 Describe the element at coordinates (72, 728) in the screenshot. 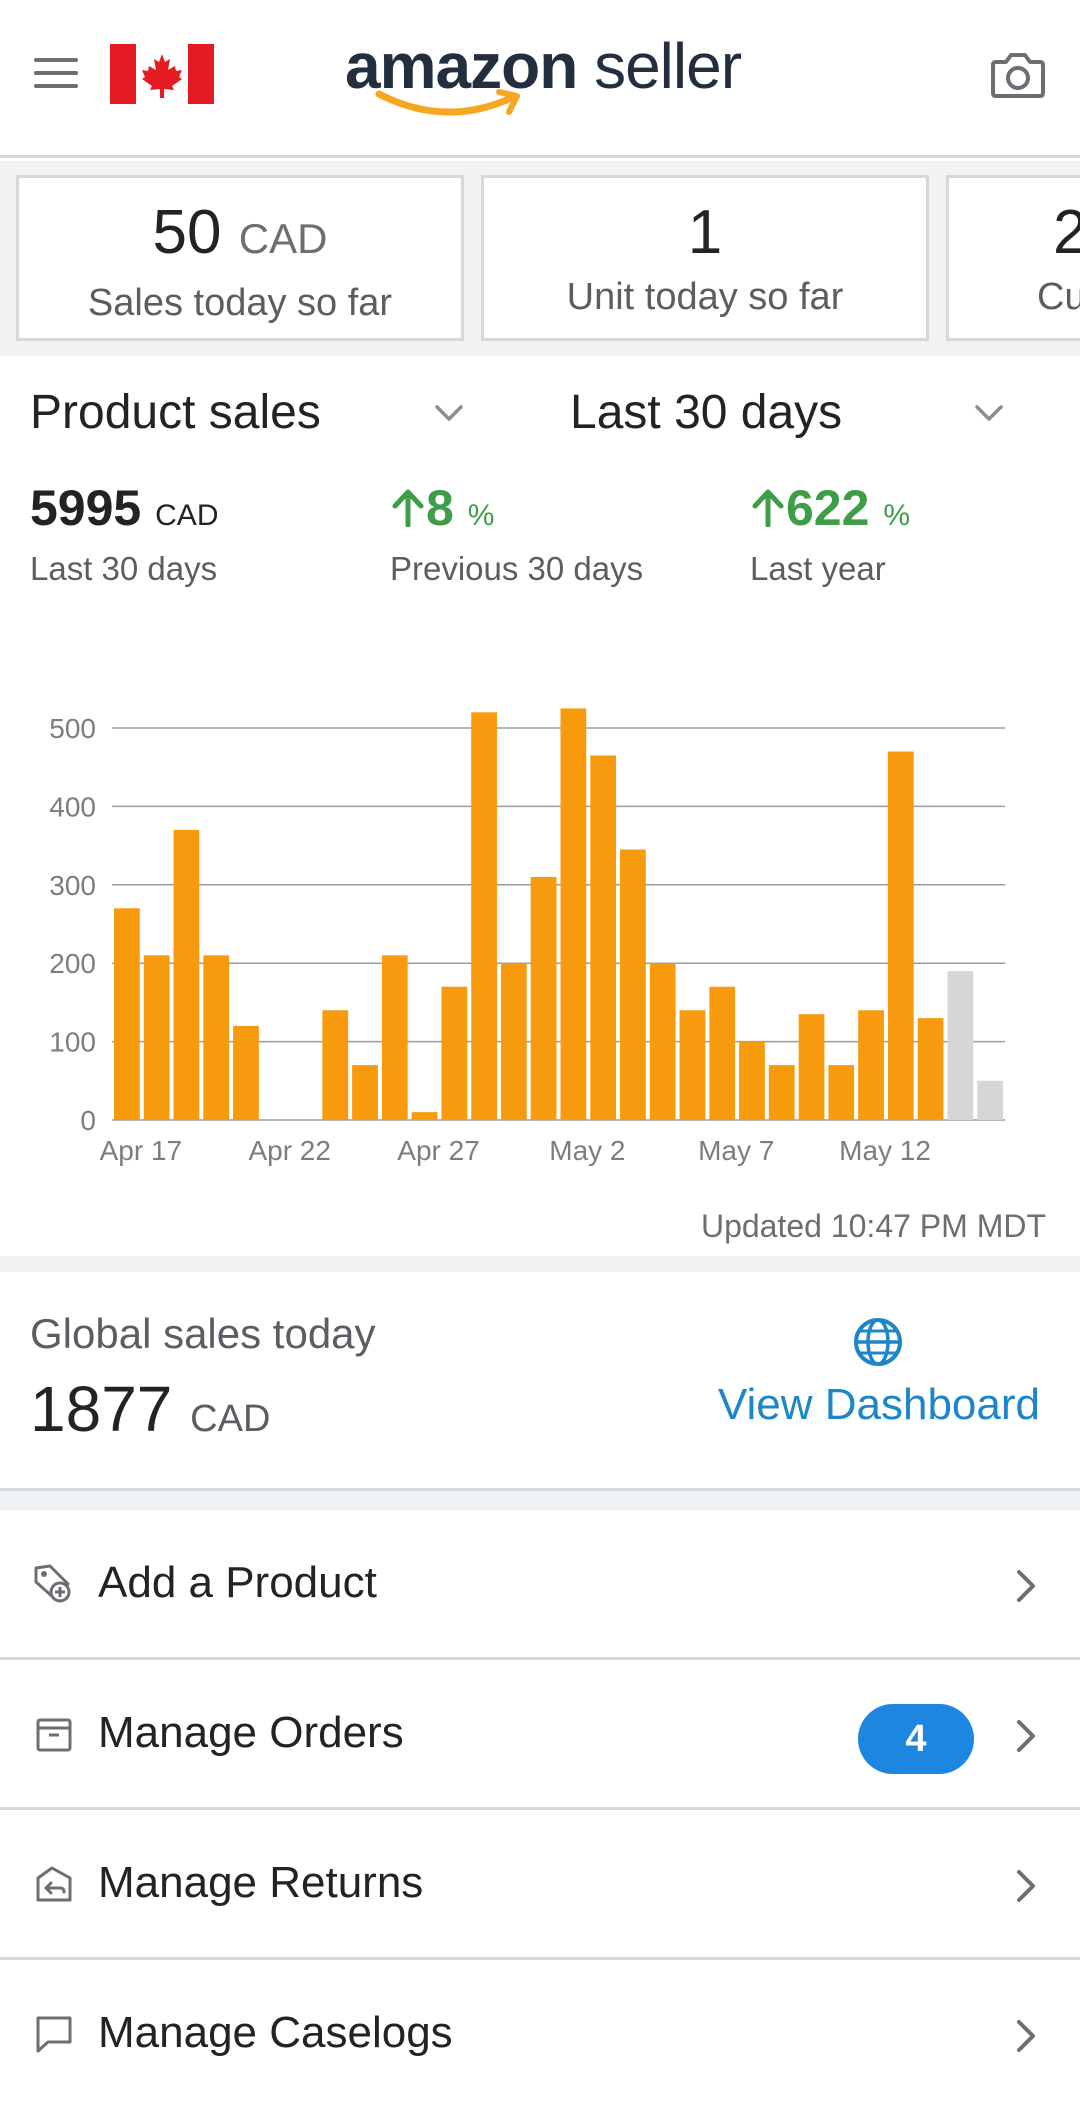

I see `y-tick-label: 500` at that location.